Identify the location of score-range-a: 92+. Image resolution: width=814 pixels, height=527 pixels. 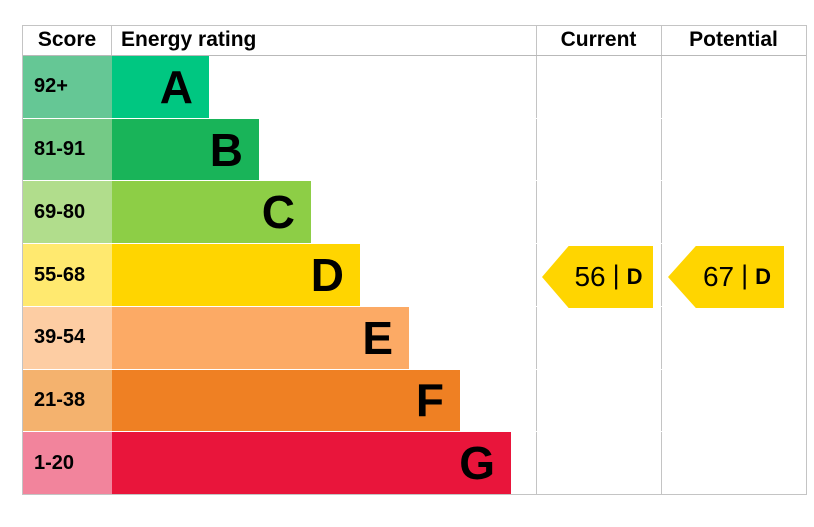
(67, 87).